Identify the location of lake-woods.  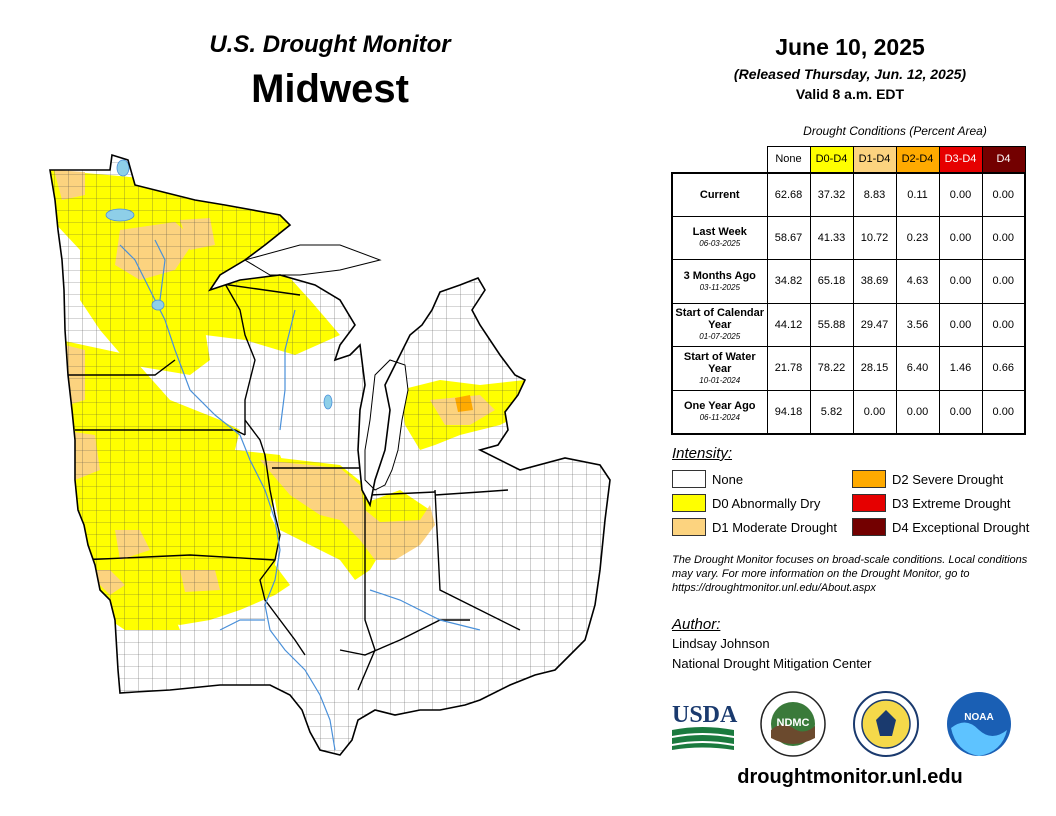
(123, 168).